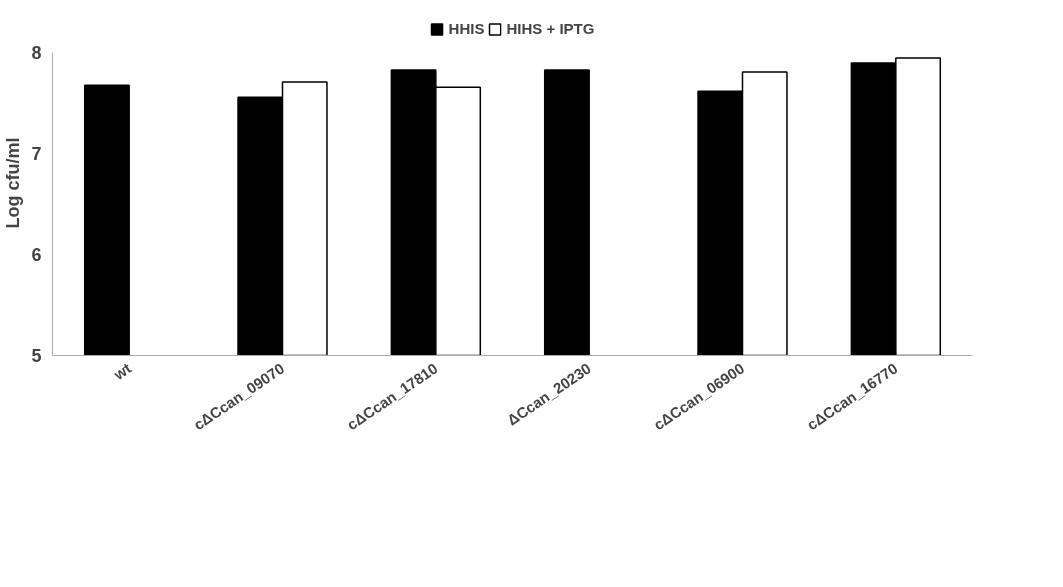 This screenshot has height=587, width=1063. I want to click on y-tick-label: 5, so click(36, 356).